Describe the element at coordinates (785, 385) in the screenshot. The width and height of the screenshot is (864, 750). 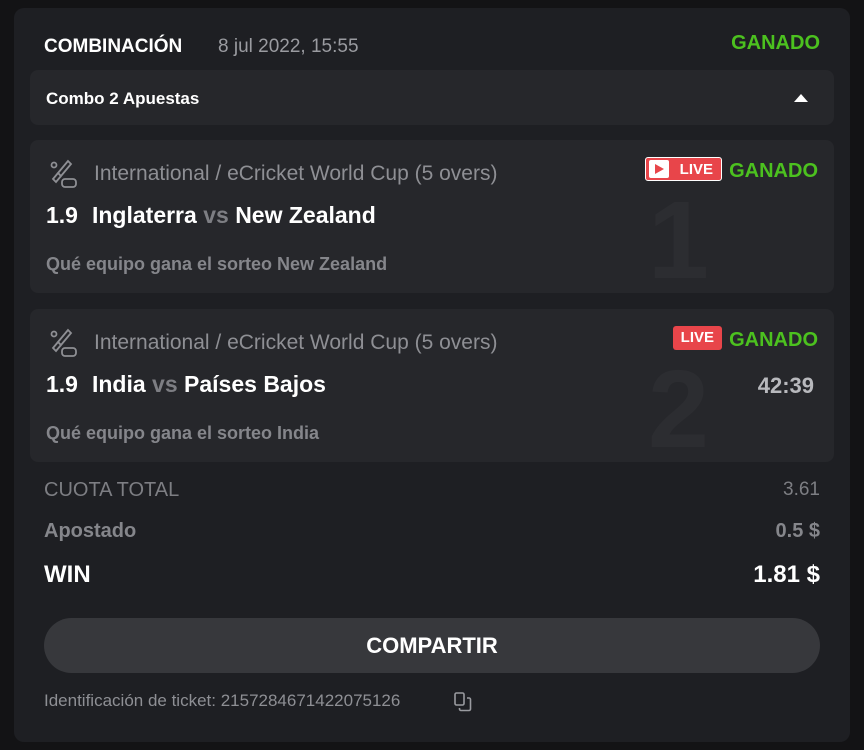
I see `match-timer: 42:39` at that location.